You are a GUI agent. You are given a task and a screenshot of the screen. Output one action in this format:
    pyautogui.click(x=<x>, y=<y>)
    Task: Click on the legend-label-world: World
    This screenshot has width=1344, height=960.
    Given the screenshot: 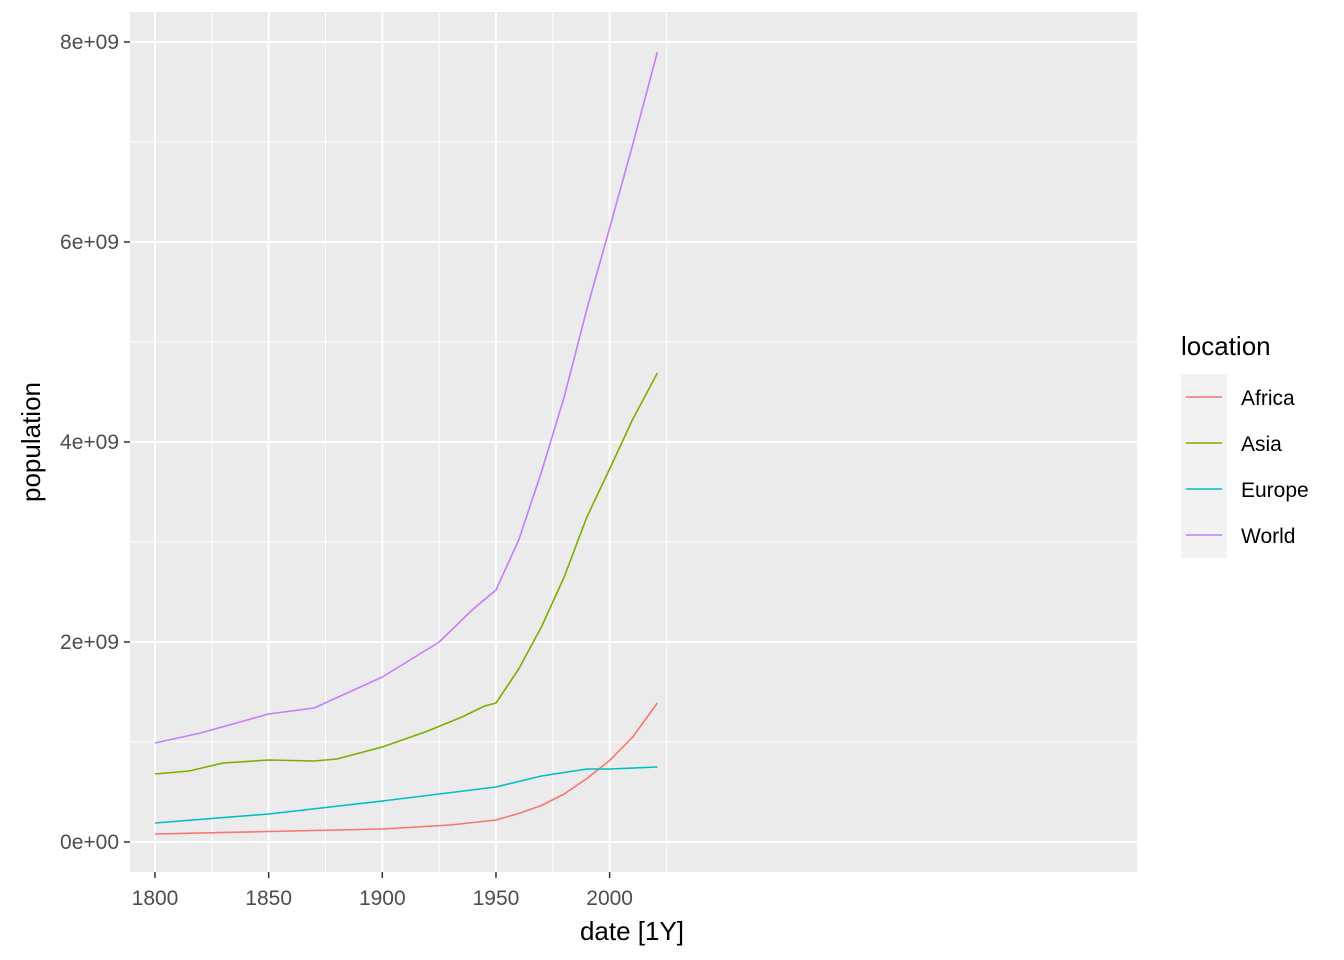 What is the action you would take?
    pyautogui.click(x=1268, y=536)
    